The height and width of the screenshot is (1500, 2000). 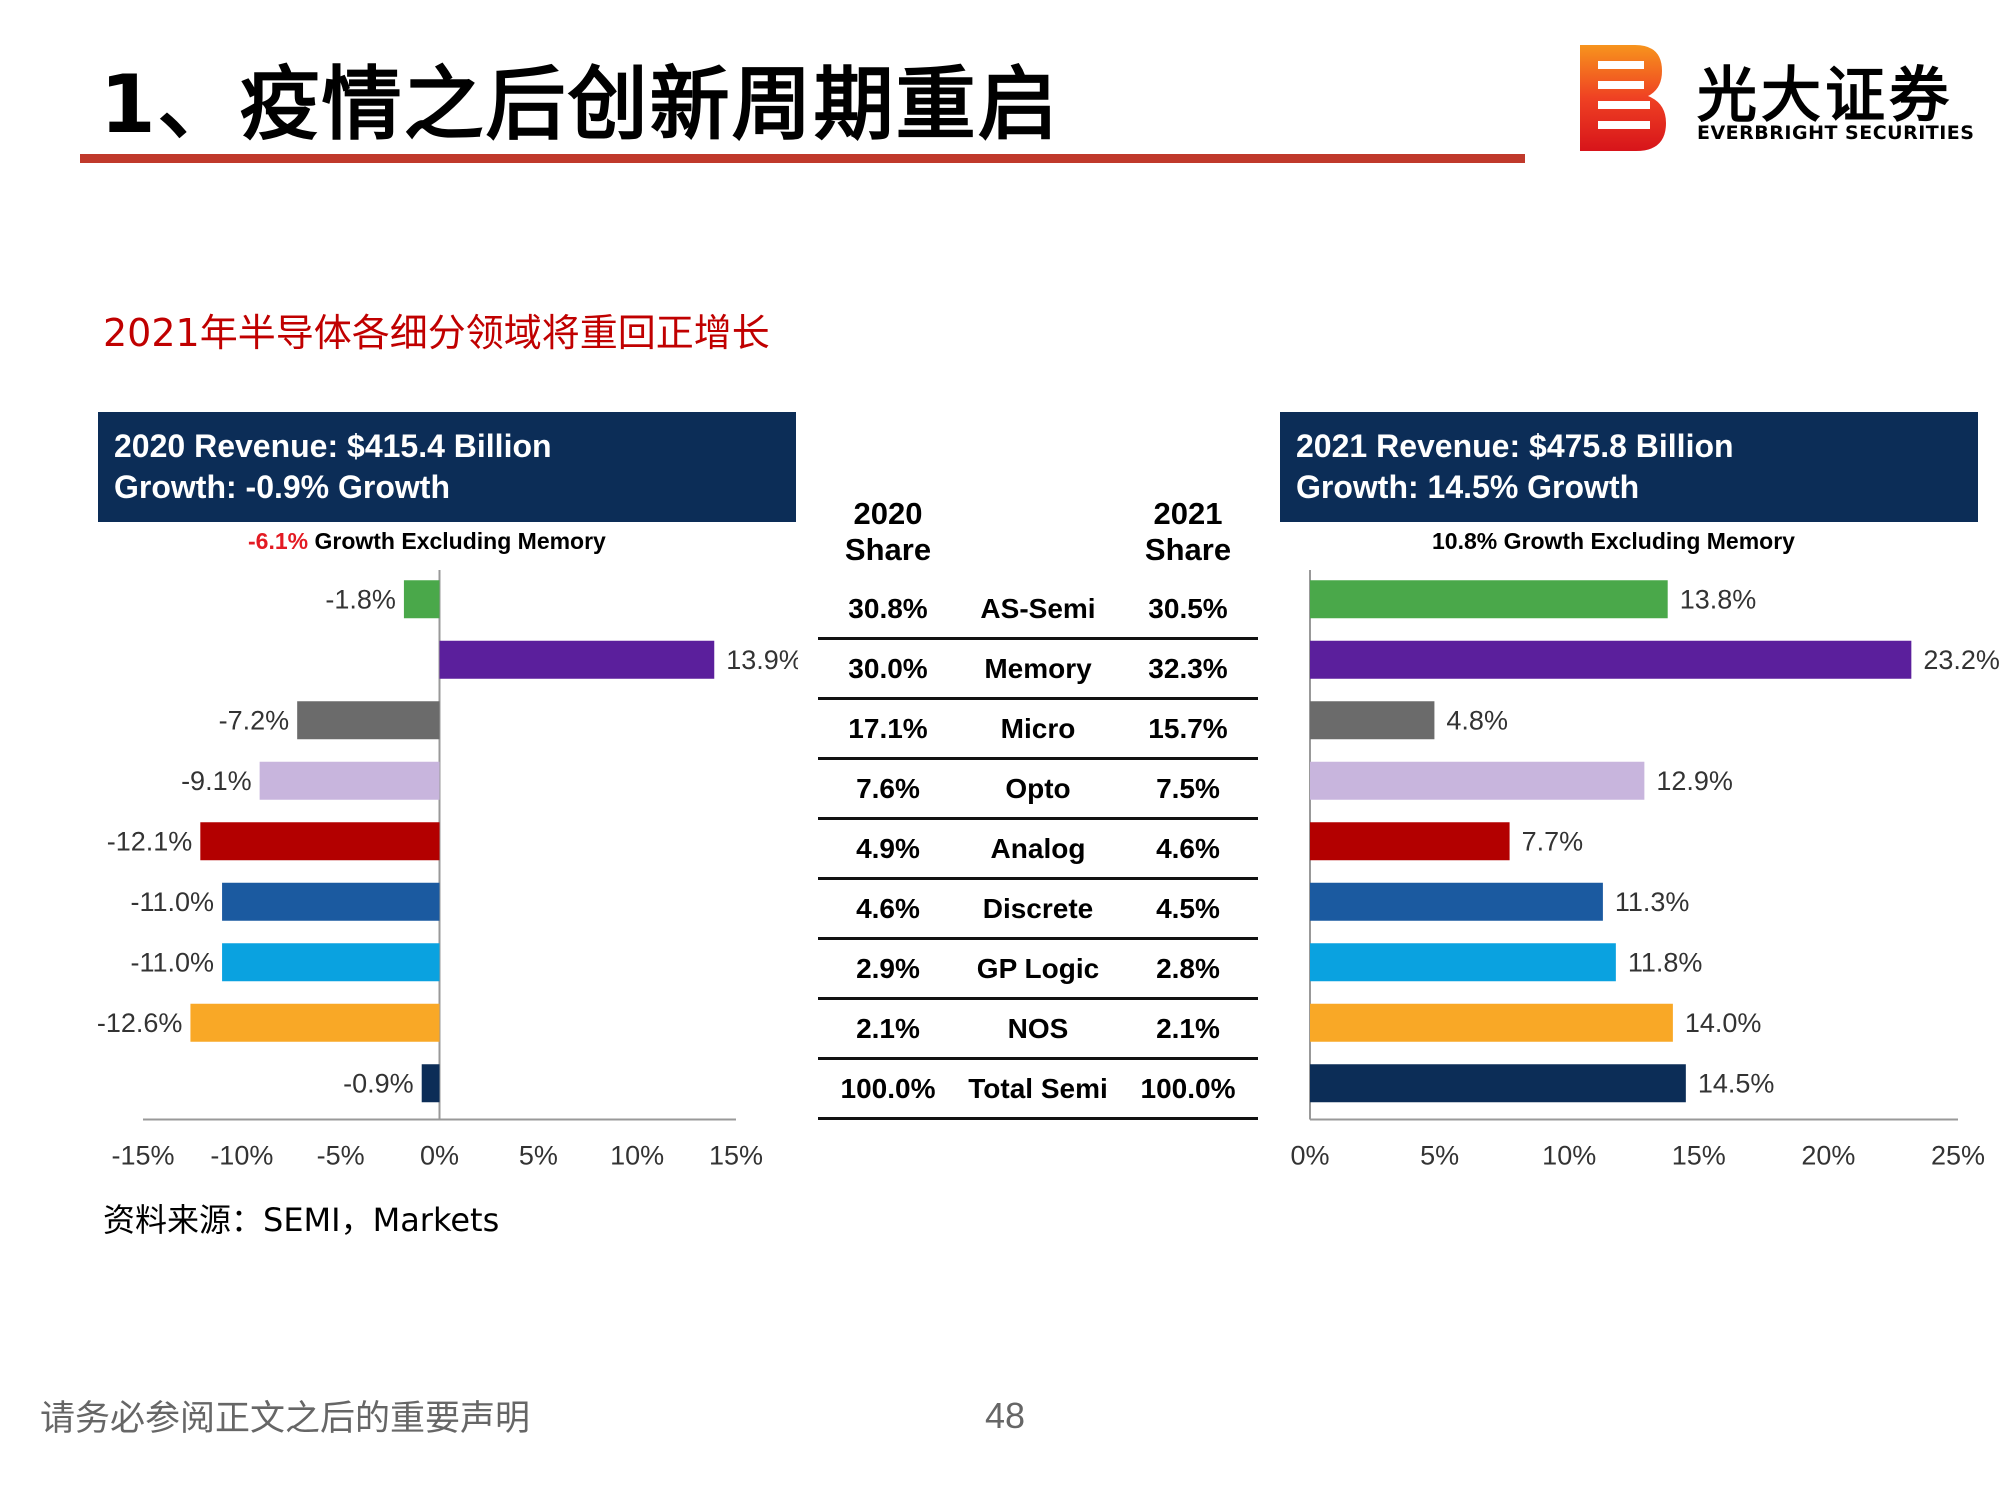 I want to click on right-value-label: 11.8%, so click(x=1665, y=962).